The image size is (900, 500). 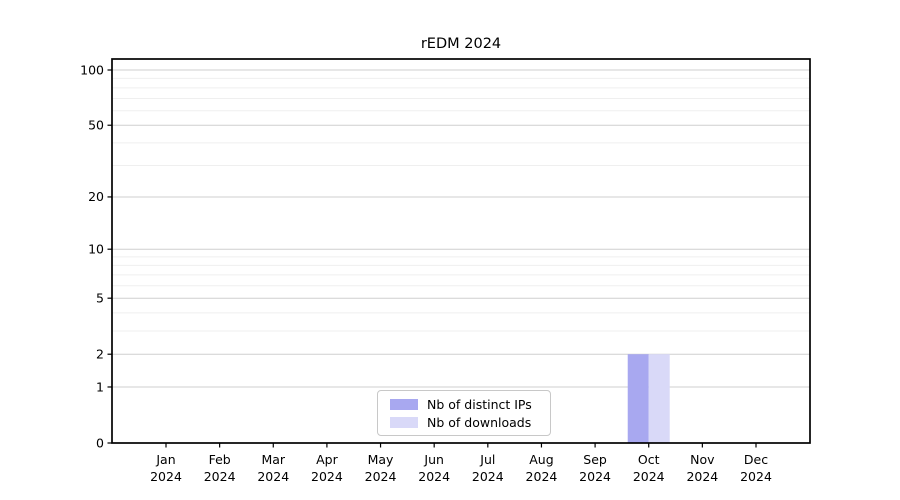 I want to click on bar-oct-series1, so click(x=659, y=398).